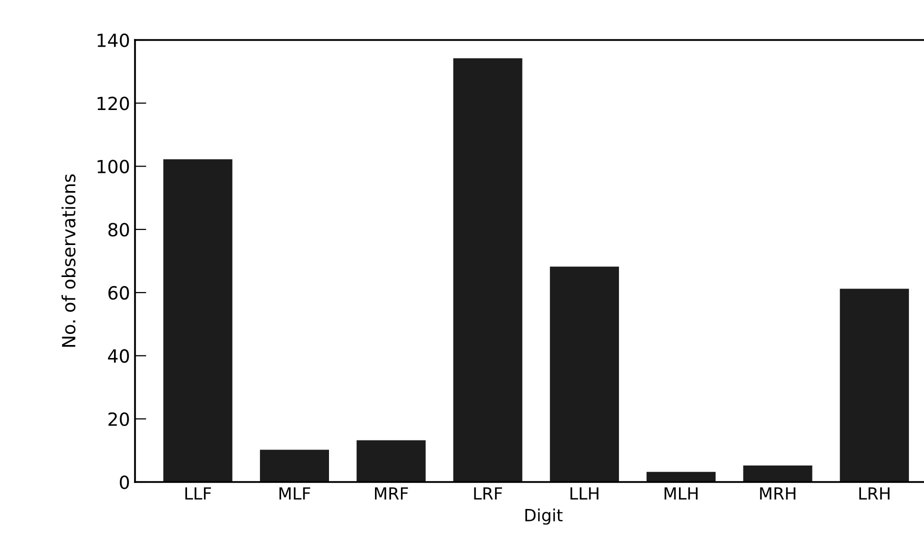 The width and height of the screenshot is (924, 556). I want to click on y-tick-label: 20, so click(118, 419).